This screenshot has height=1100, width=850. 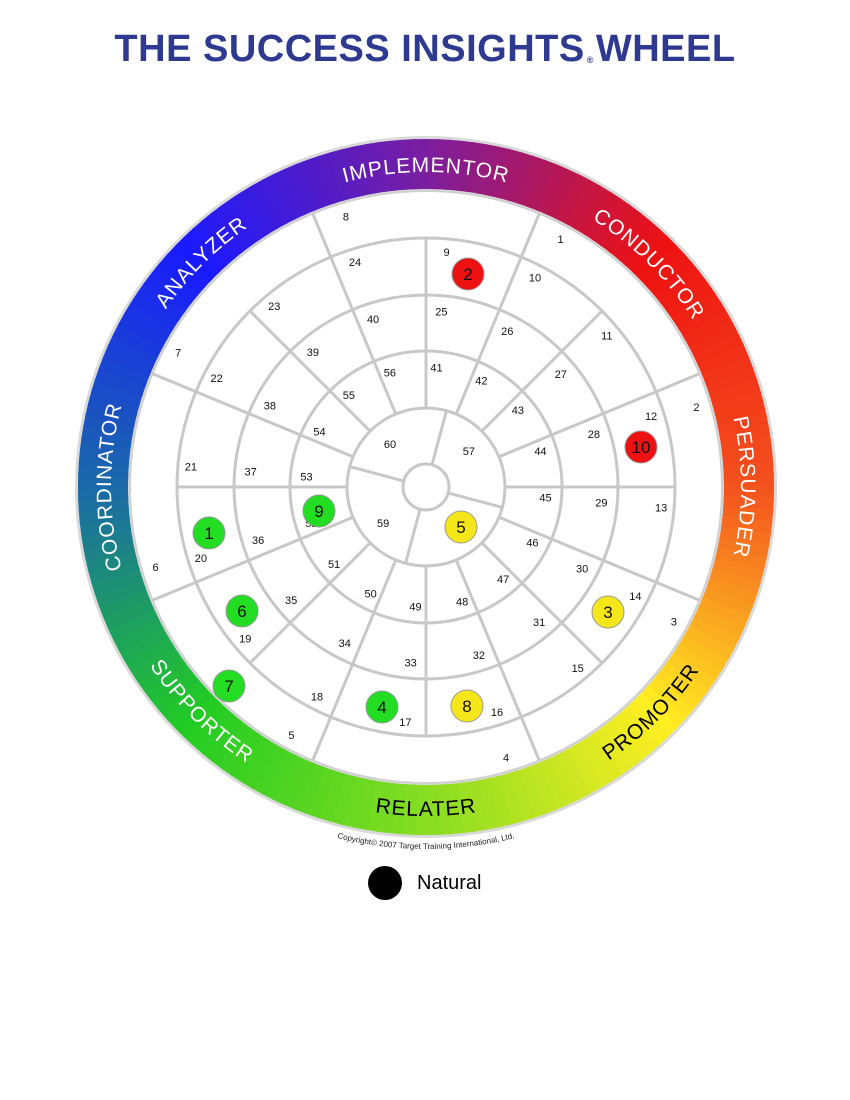 I want to click on cell-number: 42, so click(x=481, y=382).